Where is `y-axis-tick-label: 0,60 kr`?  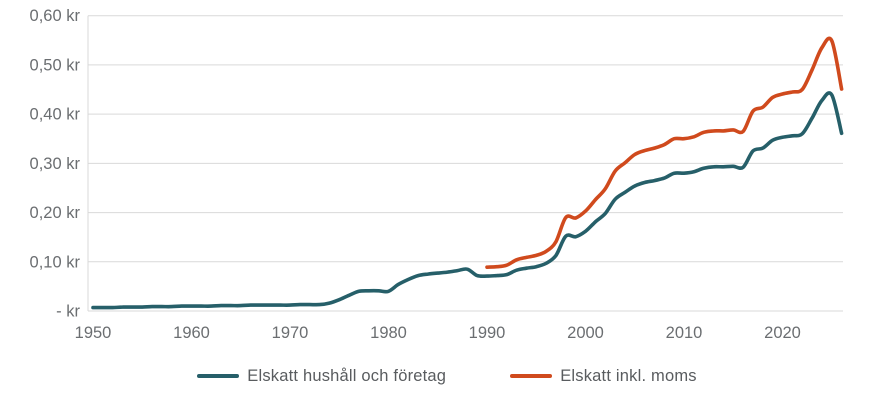 y-axis-tick-label: 0,60 kr is located at coordinates (55, 16).